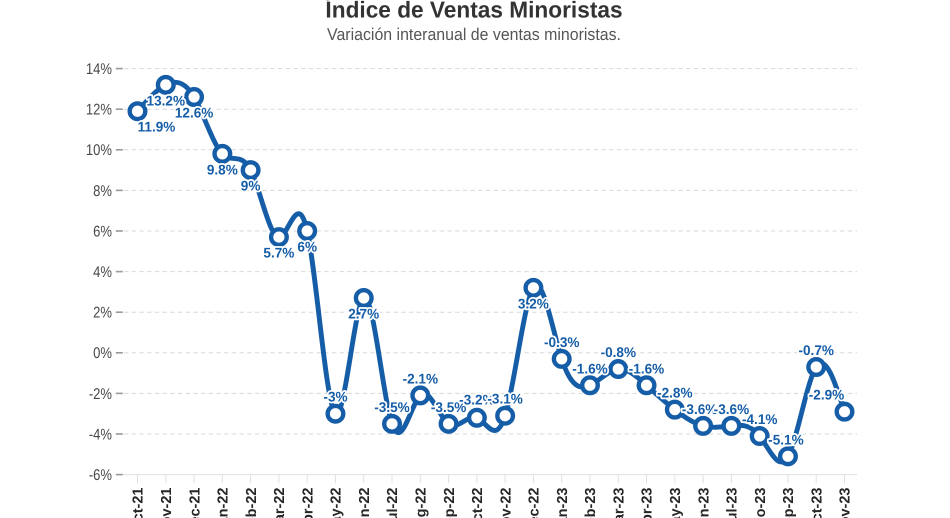  I want to click on svg-text: 8%, so click(102, 191).